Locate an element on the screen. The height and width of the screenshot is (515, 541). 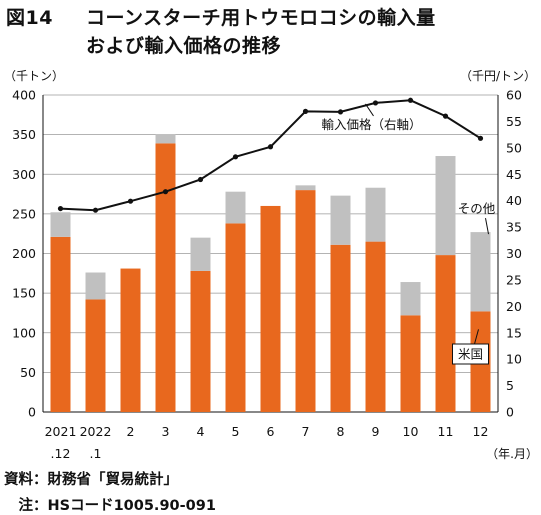
source-note: 資料：財務省「貿易統計」 is located at coordinates (91, 480).